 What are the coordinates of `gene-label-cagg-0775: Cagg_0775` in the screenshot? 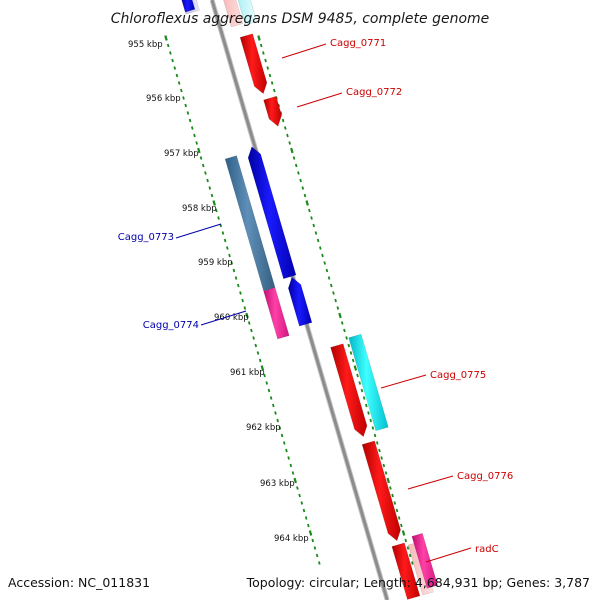 It's located at (458, 375).